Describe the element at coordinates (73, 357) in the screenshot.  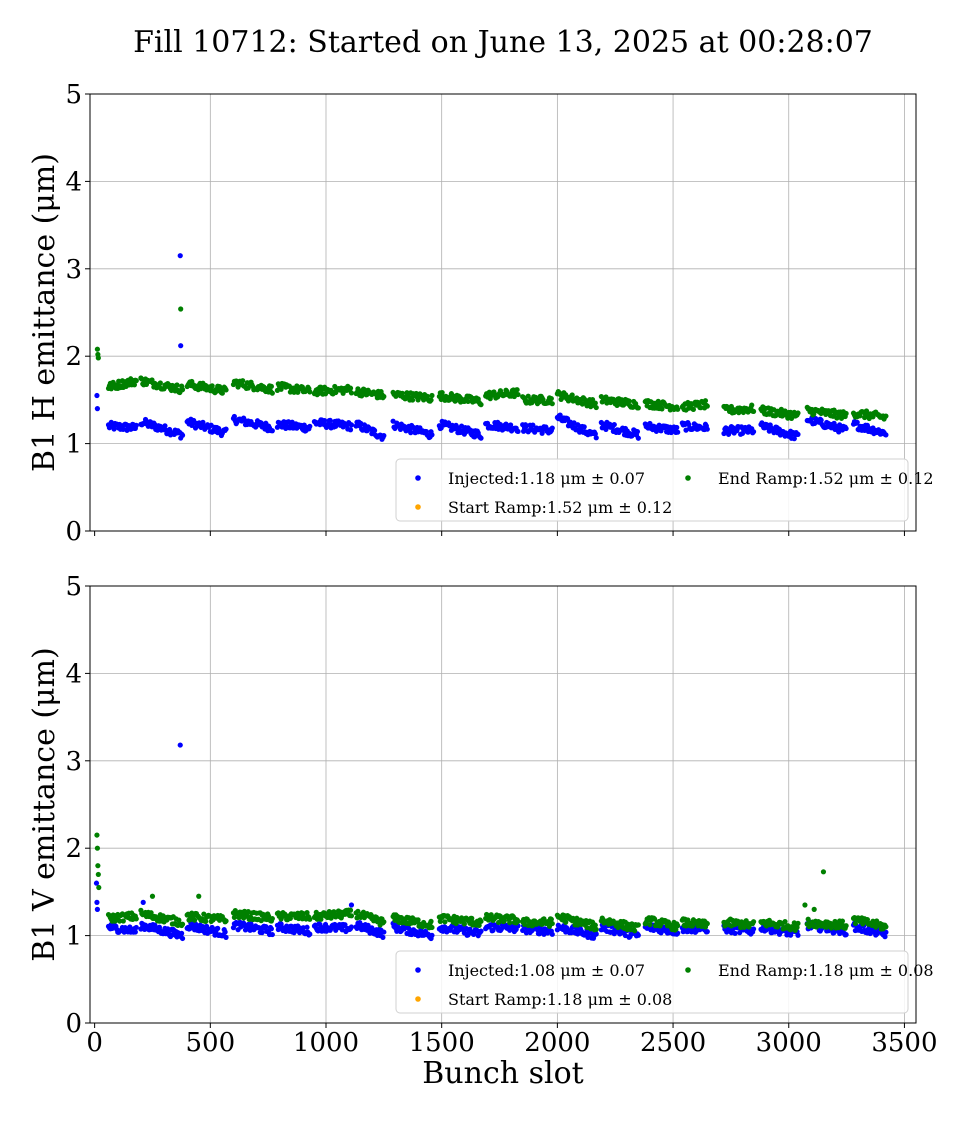
I see `y-tick-label: 2` at that location.